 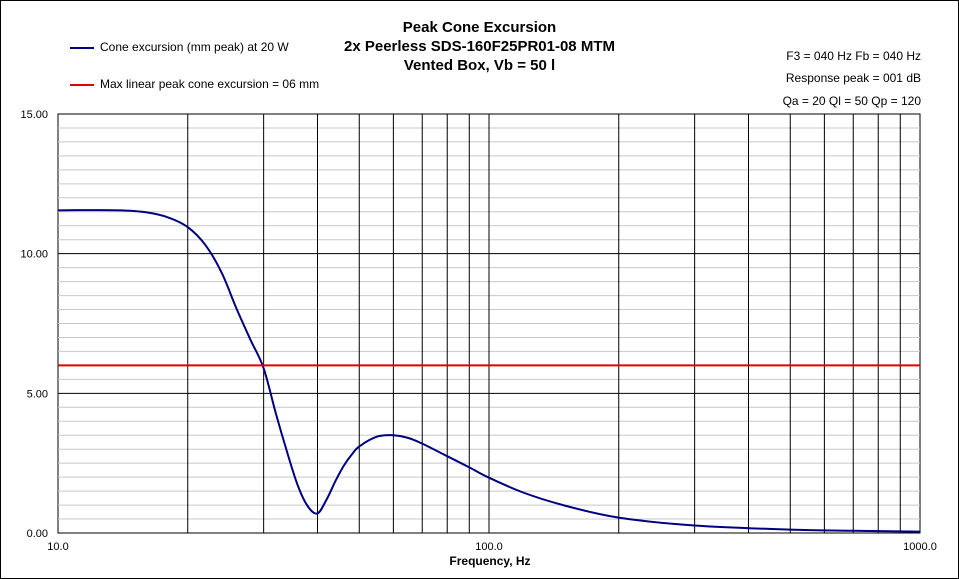 I want to click on legend-label-max-linear: Max linear peak cone excursion = 06 mm, so click(x=210, y=84).